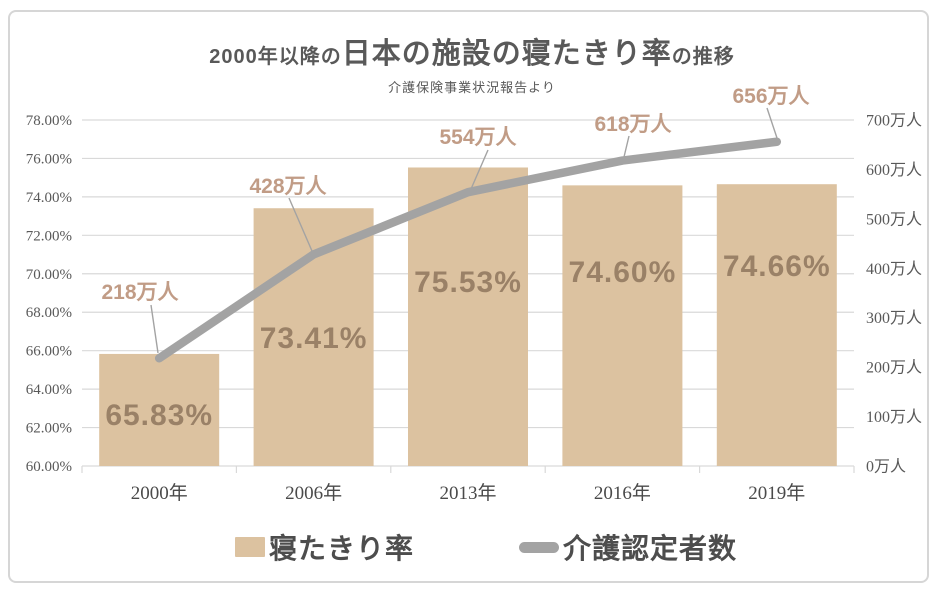  I want to click on x-axis-category-label: 2019年, so click(776, 493).